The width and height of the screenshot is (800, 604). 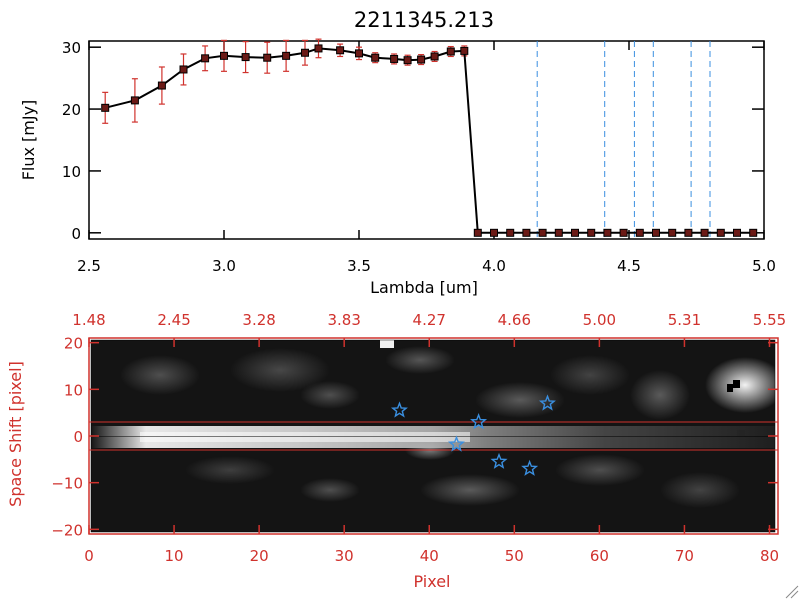 I want to click on x-tick-label: 5.0, so click(x=764, y=266).